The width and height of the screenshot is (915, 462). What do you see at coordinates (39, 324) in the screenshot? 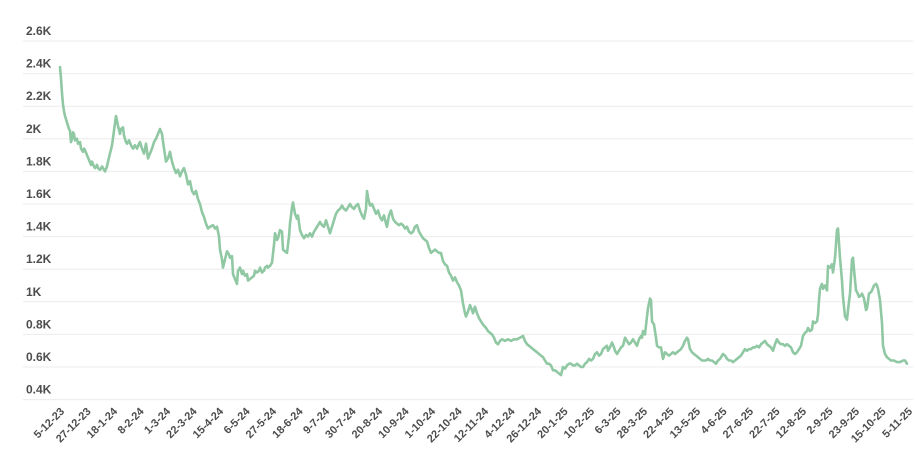
I see `y-axis-tick-label: 0.8K` at bounding box center [39, 324].